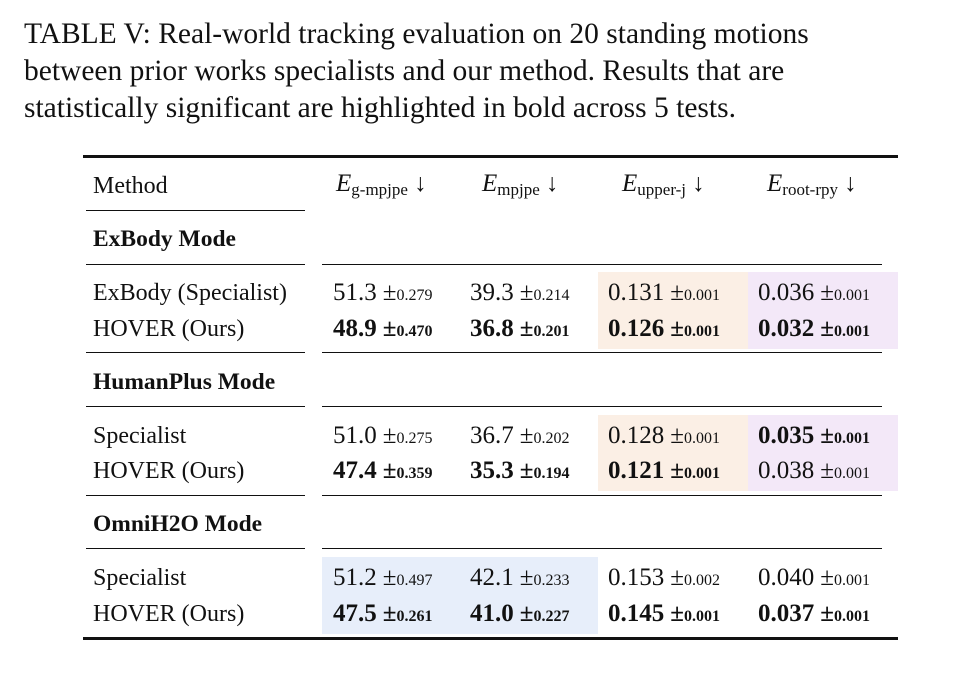 This screenshot has width=964, height=674. What do you see at coordinates (490, 638) in the screenshot?
I see `bottom-rule` at bounding box center [490, 638].